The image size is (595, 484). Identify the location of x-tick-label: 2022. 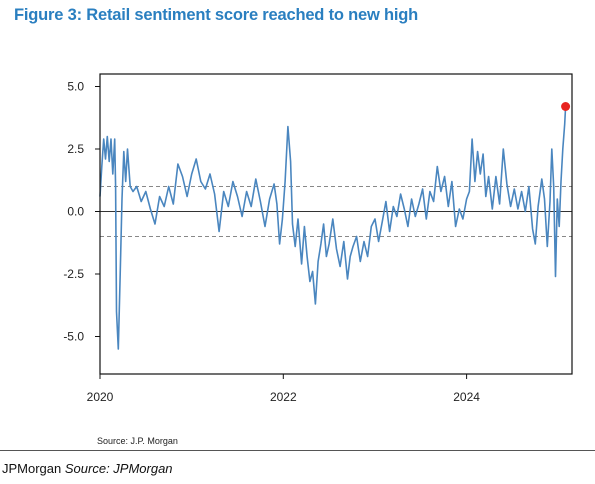
(283, 397).